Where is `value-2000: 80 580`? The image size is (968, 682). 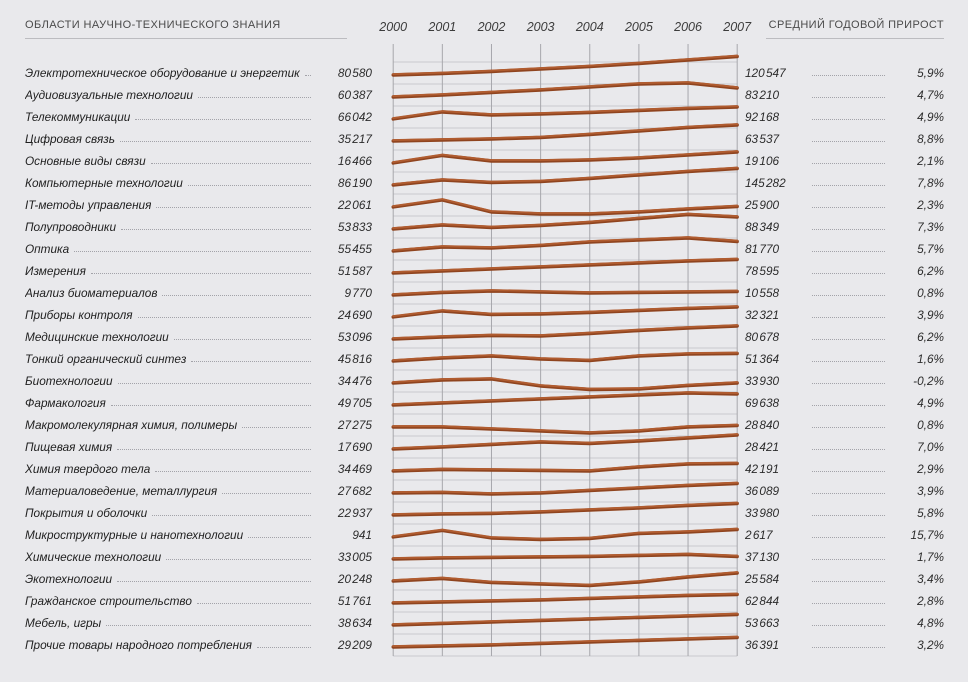
value-2000: 80 580 is located at coordinates (354, 73).